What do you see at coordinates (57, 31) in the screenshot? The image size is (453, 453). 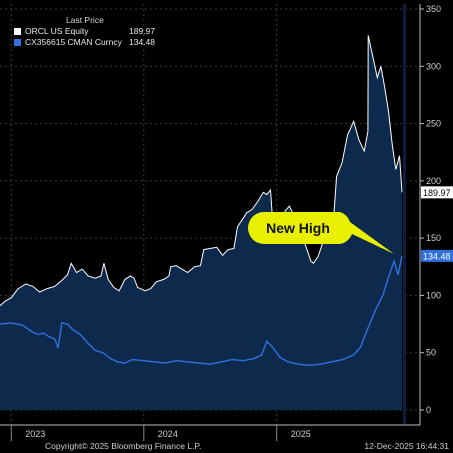 I see `legend-name-orcl: ORCL US Equity` at bounding box center [57, 31].